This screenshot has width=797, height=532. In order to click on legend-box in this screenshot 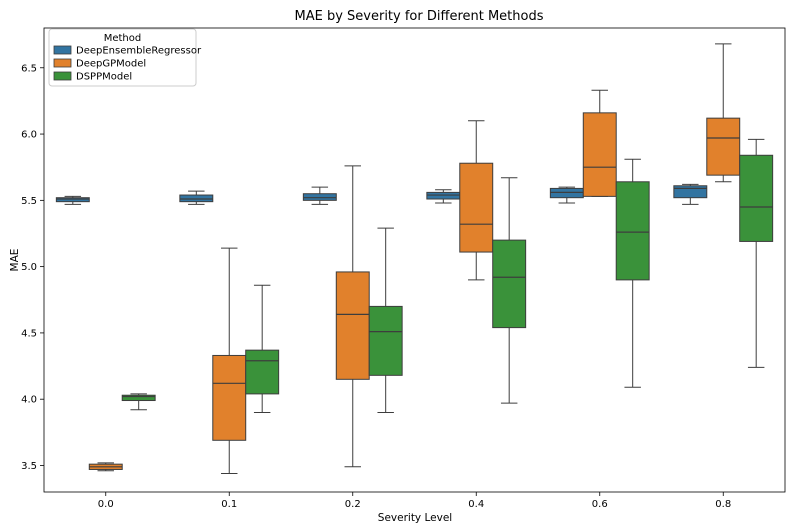, I will do `click(122, 57)`.